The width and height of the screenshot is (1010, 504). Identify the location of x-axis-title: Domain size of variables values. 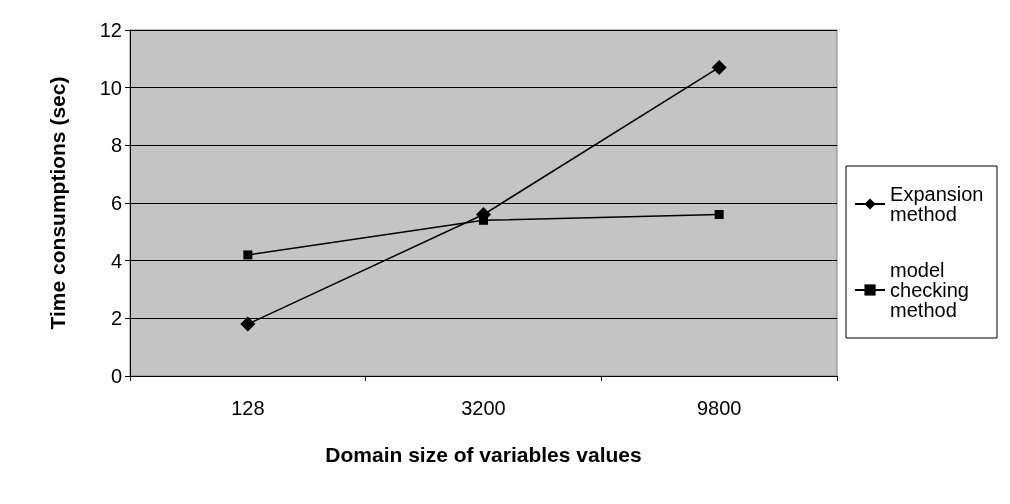
(483, 454).